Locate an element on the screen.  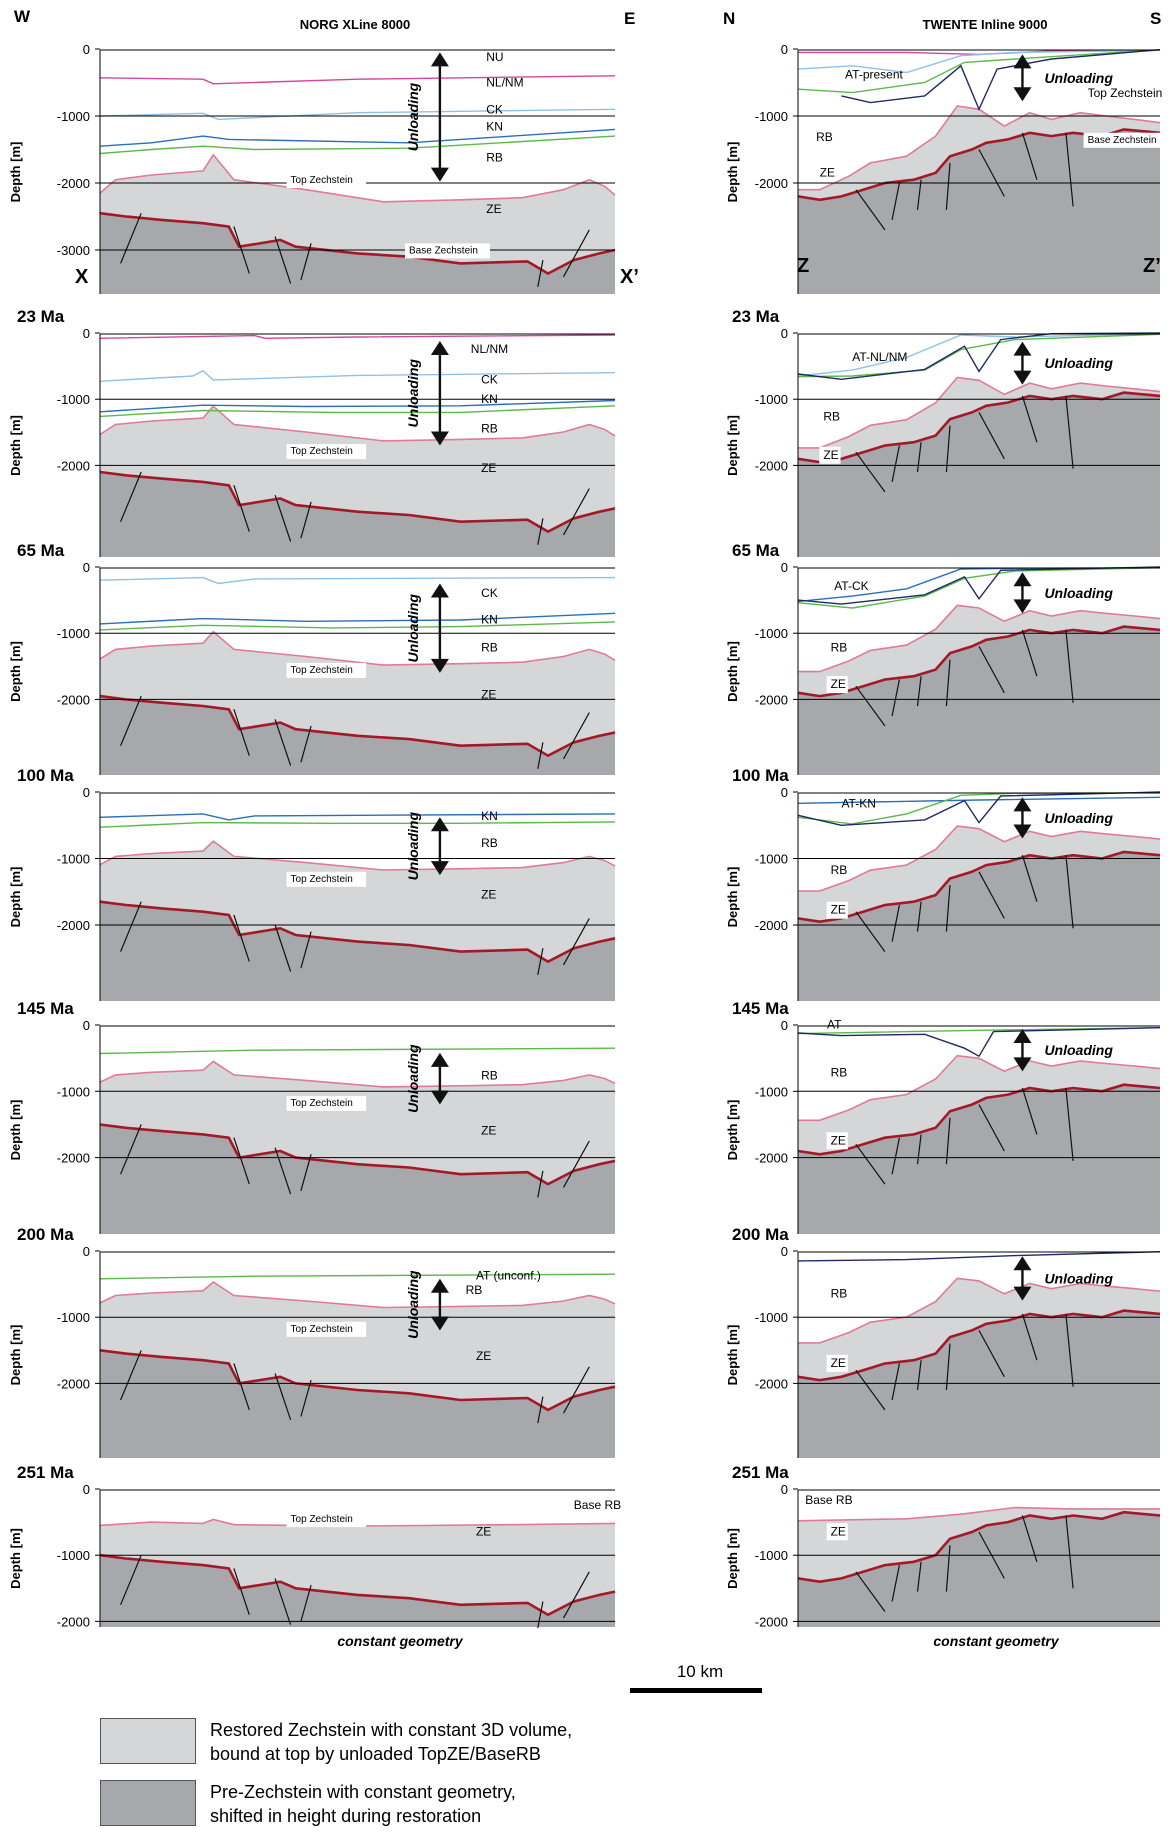
legend-swatch-pre-zechstein is located at coordinates (148, 1803).